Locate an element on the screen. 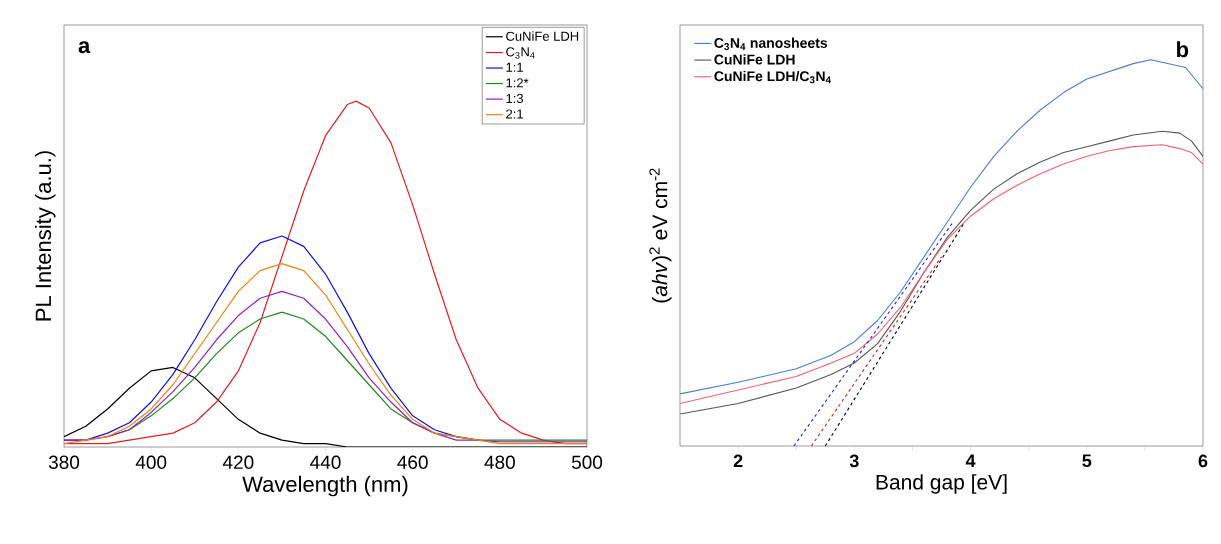  legend-label: 2:1 is located at coordinates (514, 114).